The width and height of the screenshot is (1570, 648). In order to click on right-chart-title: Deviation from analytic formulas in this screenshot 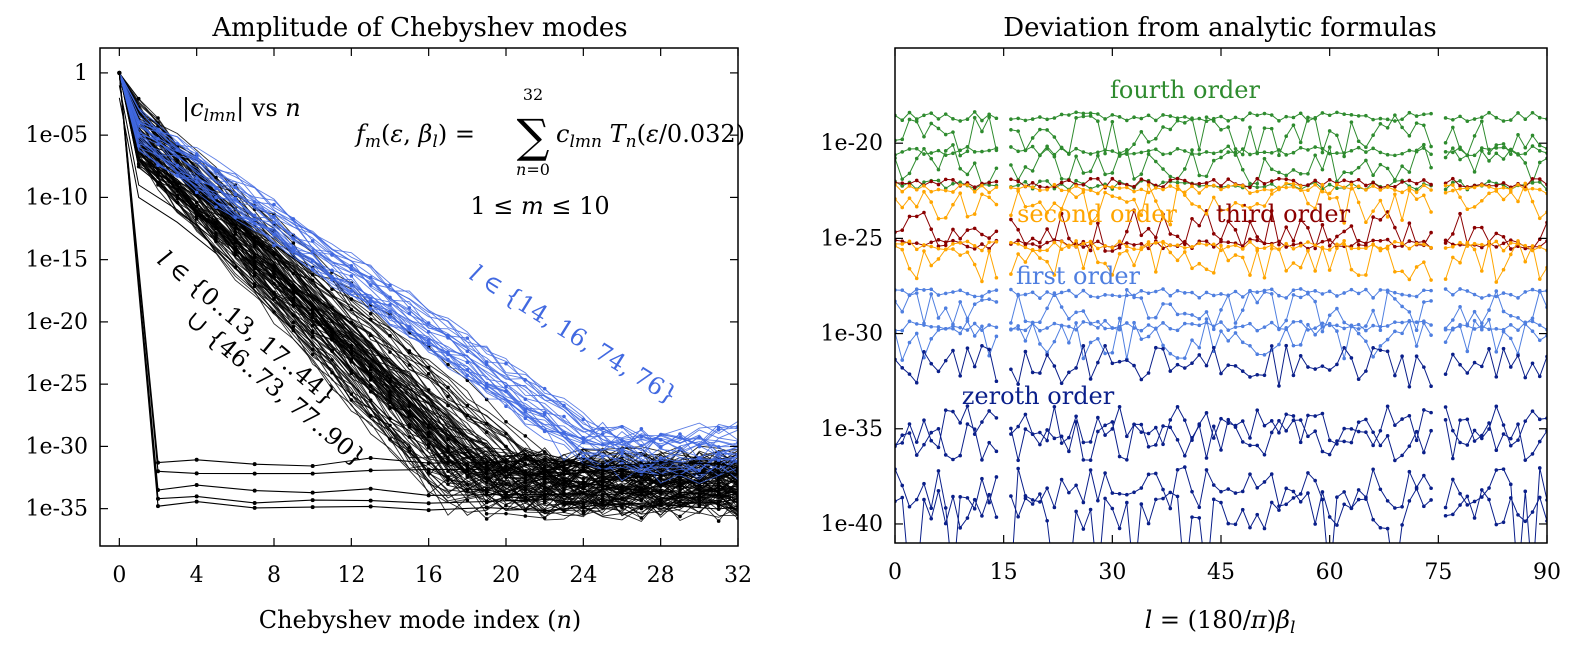, I will do `click(1219, 28)`.